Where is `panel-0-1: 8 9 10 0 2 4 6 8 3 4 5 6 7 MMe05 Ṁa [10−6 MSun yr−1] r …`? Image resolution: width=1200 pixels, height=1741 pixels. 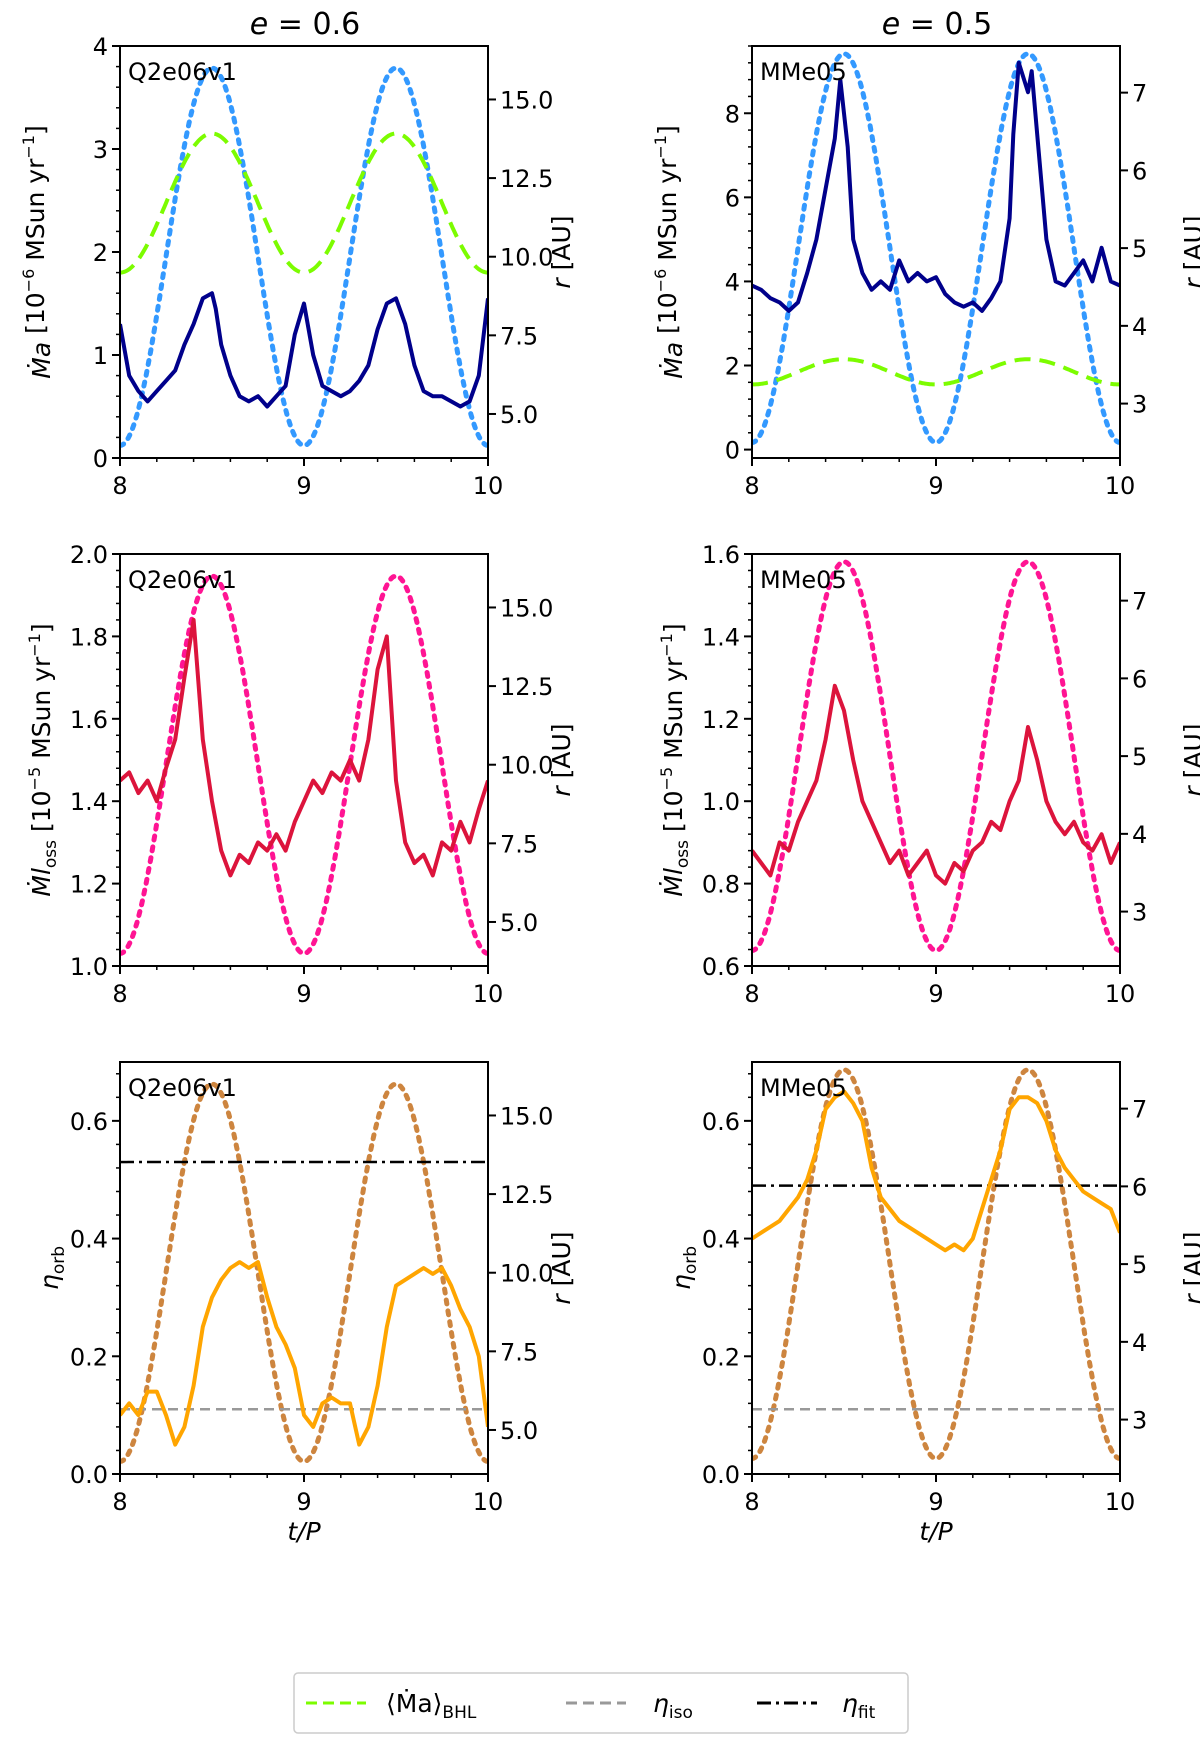 panel-0-1: 8 9 10 0 2 4 6 8 3 4 5 6 7 MMe05 Ṁa [10−6 MSun yr−1] r … is located at coordinates (925, 272).